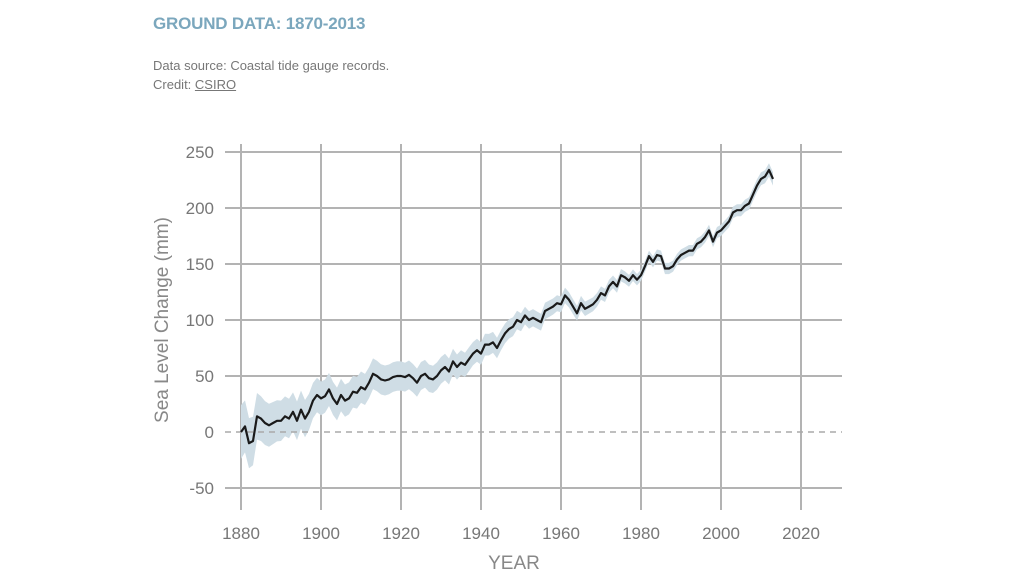 The width and height of the screenshot is (1024, 575). I want to click on y-tick-labels: -50 0 50 100 150 200 250, so click(200, 320).